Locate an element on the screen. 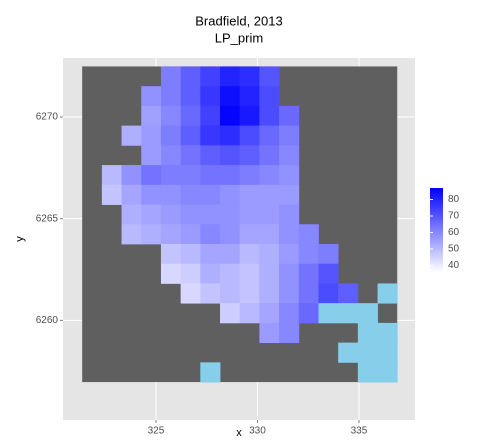 Image resolution: width=500 pixels, height=445 pixels. chart-subtitle: LP_prim is located at coordinates (239, 37).